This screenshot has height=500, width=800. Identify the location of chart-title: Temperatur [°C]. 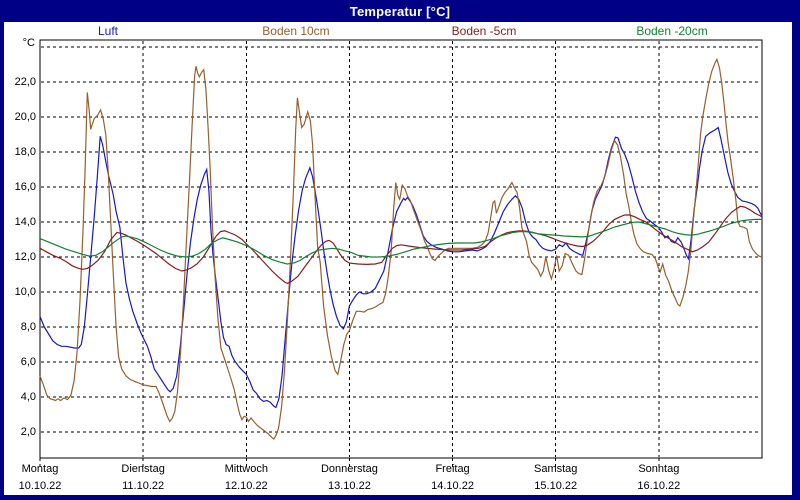
(400, 11).